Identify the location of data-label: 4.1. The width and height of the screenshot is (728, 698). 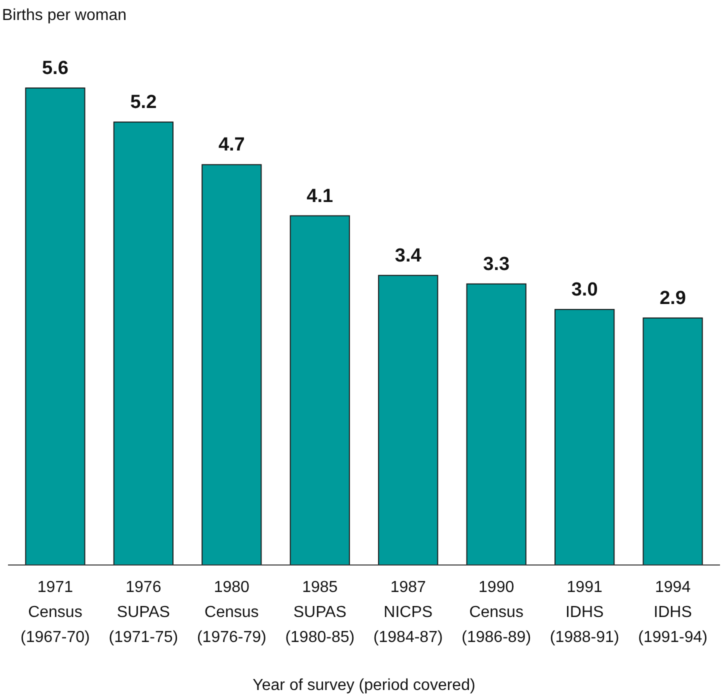
(320, 196).